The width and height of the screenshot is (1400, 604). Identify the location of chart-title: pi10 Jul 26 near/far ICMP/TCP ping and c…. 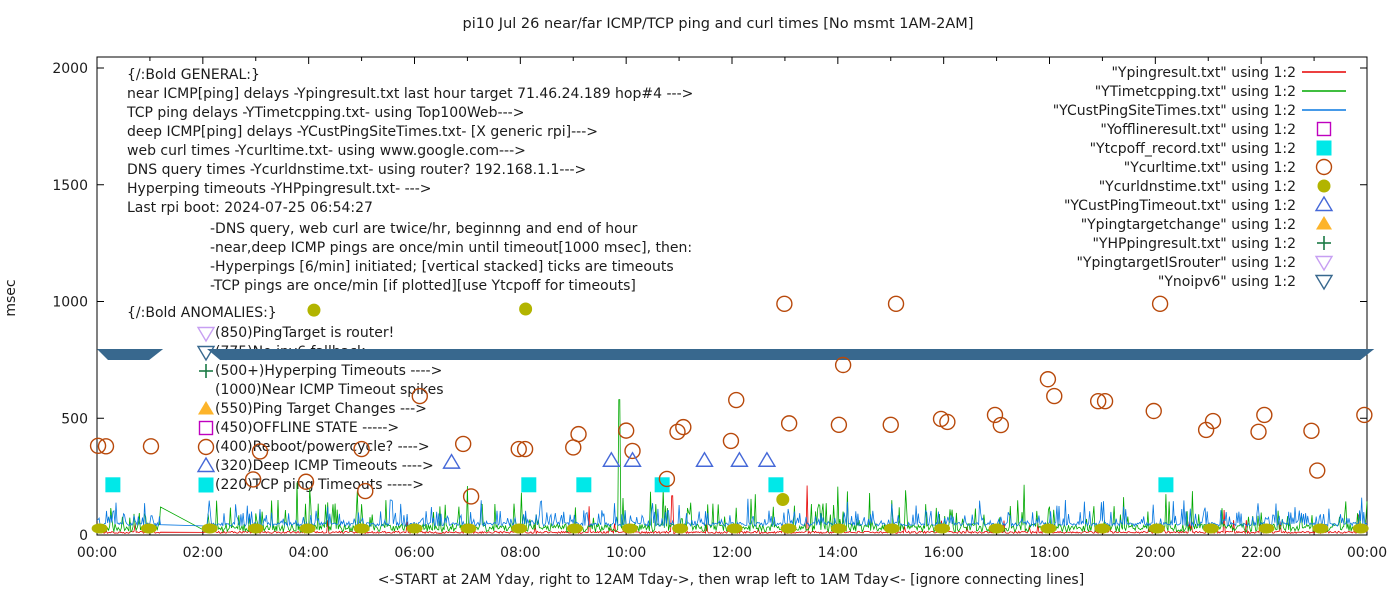
(718, 24).